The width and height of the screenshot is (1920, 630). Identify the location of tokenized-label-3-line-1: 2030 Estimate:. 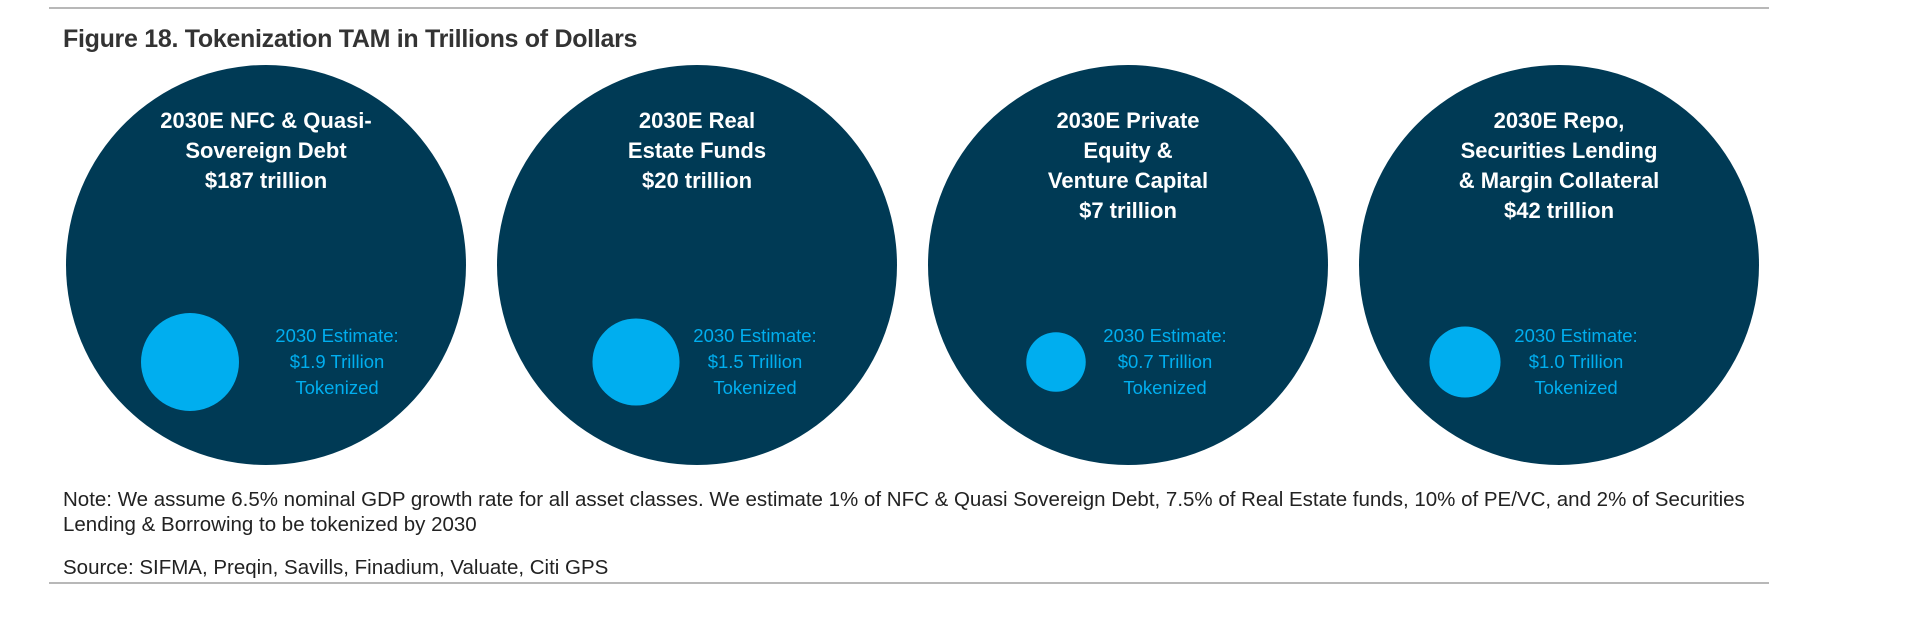
(1164, 335).